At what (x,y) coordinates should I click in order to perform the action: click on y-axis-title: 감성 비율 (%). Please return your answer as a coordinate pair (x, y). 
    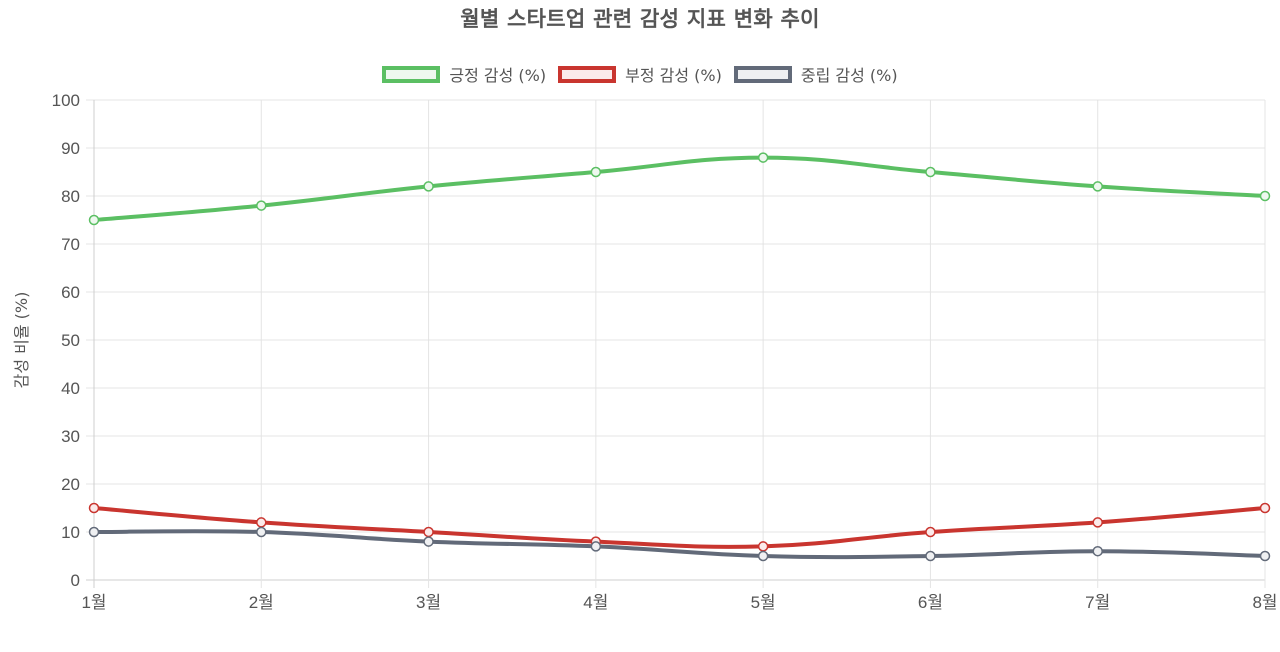
    Looking at the image, I should click on (21, 340).